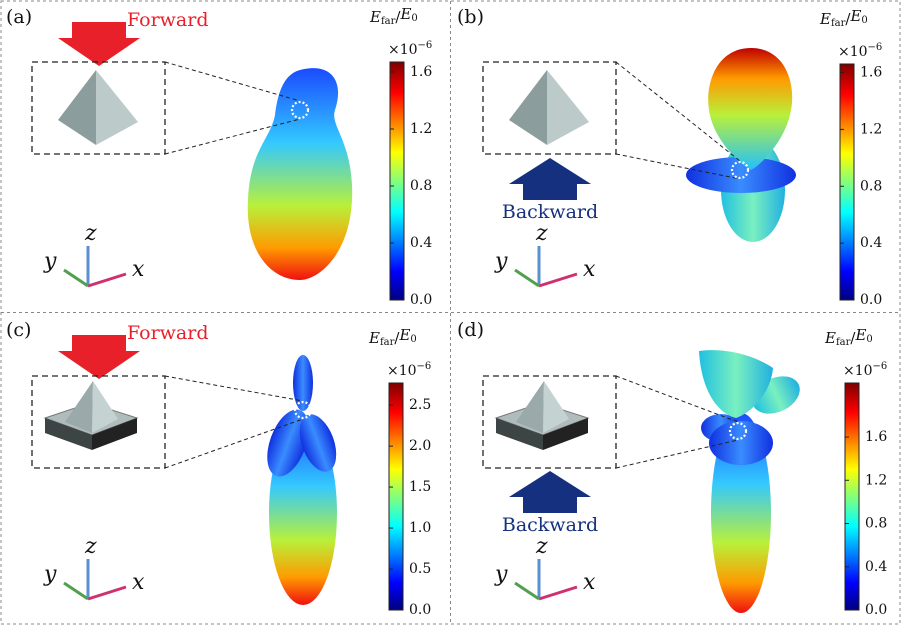 This screenshot has width=901, height=625. I want to click on axis-label: z, so click(90, 233).